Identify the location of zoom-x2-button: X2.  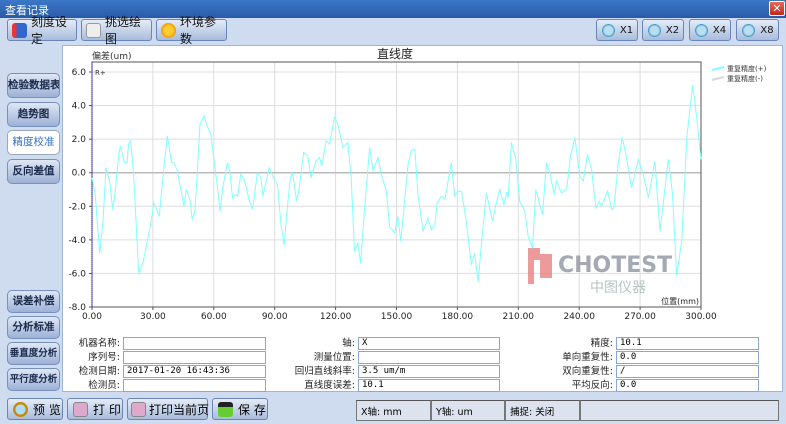
(663, 30).